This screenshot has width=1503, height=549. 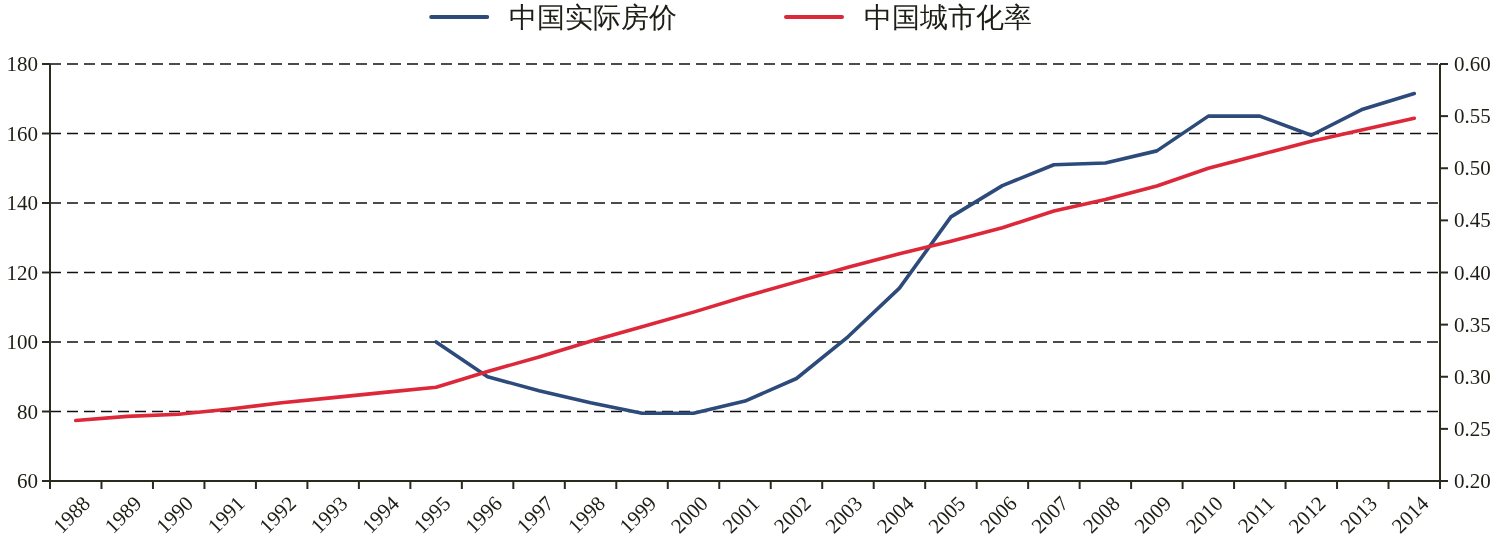 What do you see at coordinates (593, 17) in the screenshot?
I see `legend-label: 中国实际房价` at bounding box center [593, 17].